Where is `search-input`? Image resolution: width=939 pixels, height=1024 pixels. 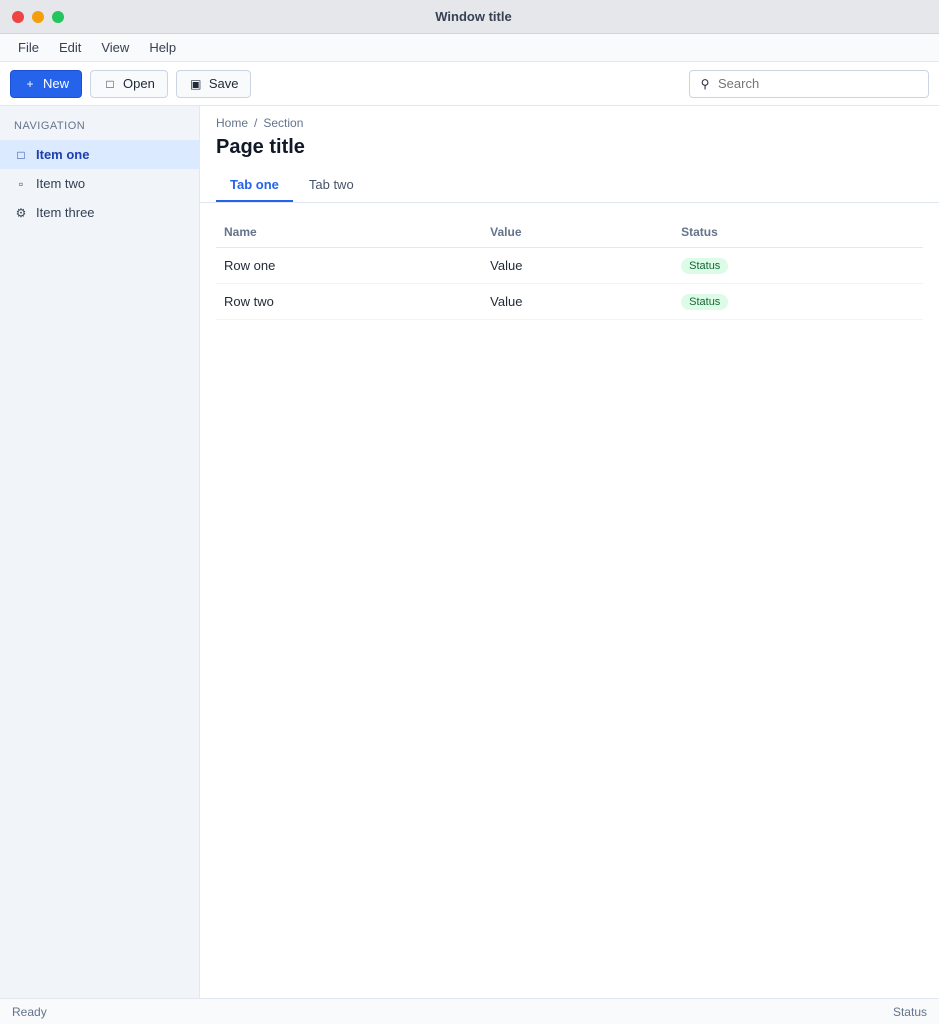 search-input is located at coordinates (819, 83).